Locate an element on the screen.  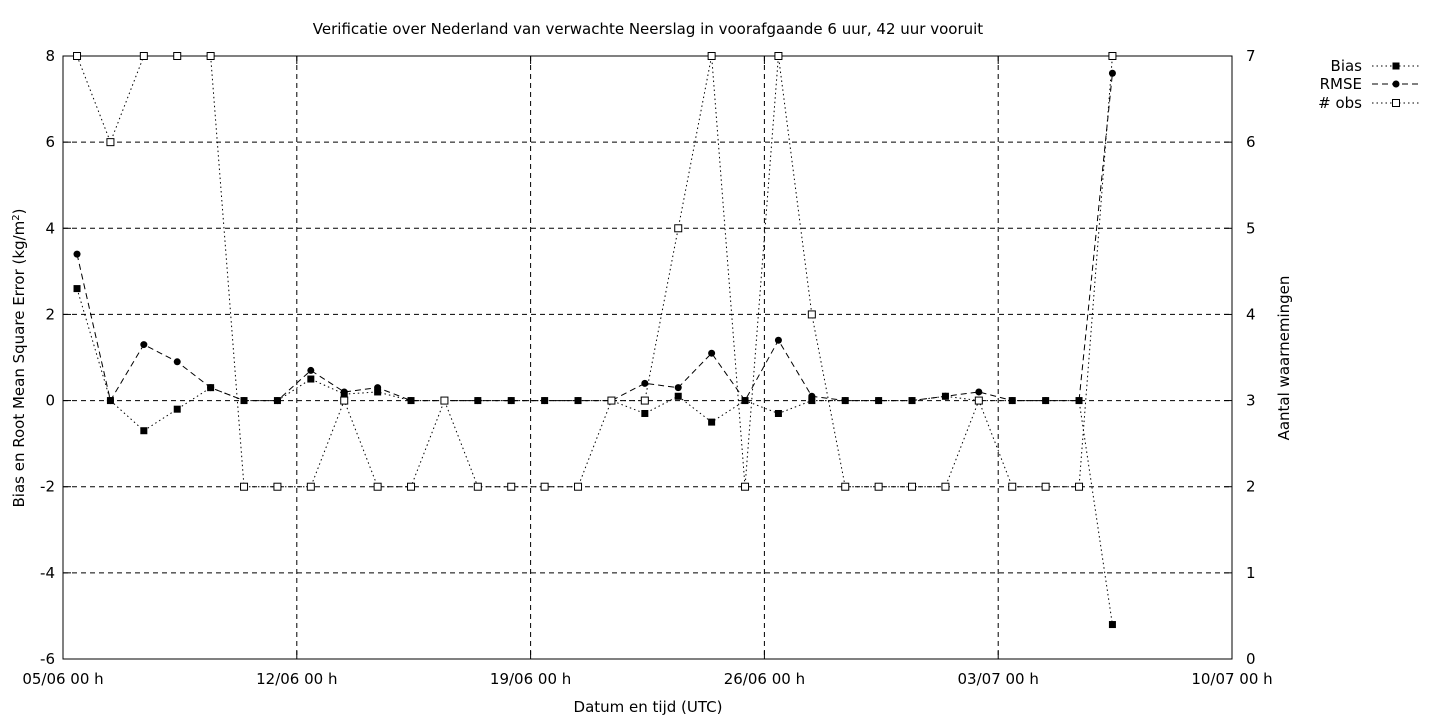
y-left-tick-label: 0 is located at coordinates (50, 401).